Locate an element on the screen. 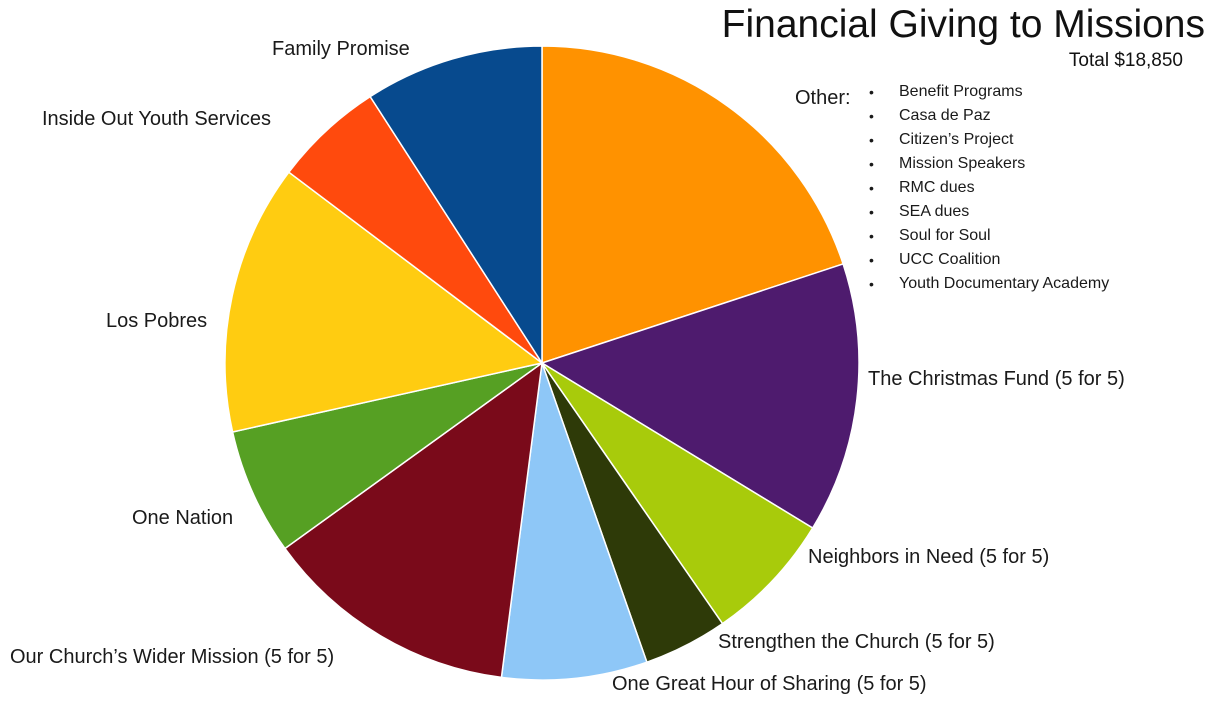 This screenshot has width=1221, height=705. slice-label: Our Church’s Wider Mission (5 for 5) is located at coordinates (172, 657).